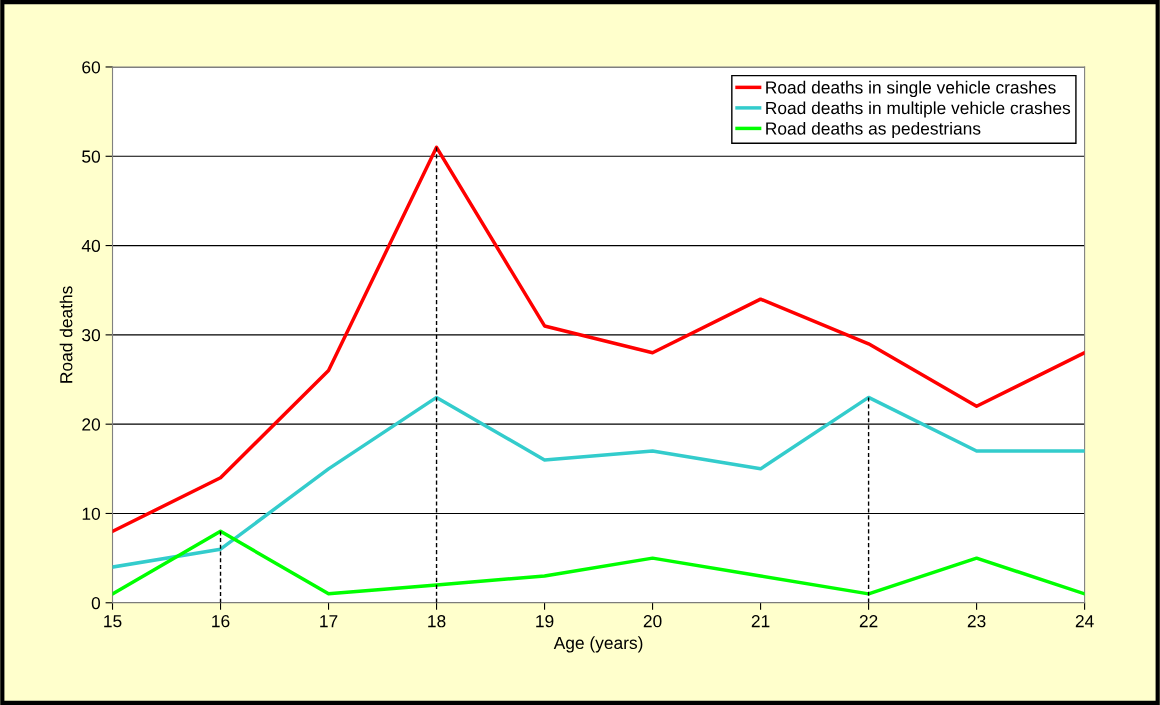 This screenshot has height=705, width=1160. What do you see at coordinates (66, 334) in the screenshot?
I see `y-axis-title: Road deaths` at bounding box center [66, 334].